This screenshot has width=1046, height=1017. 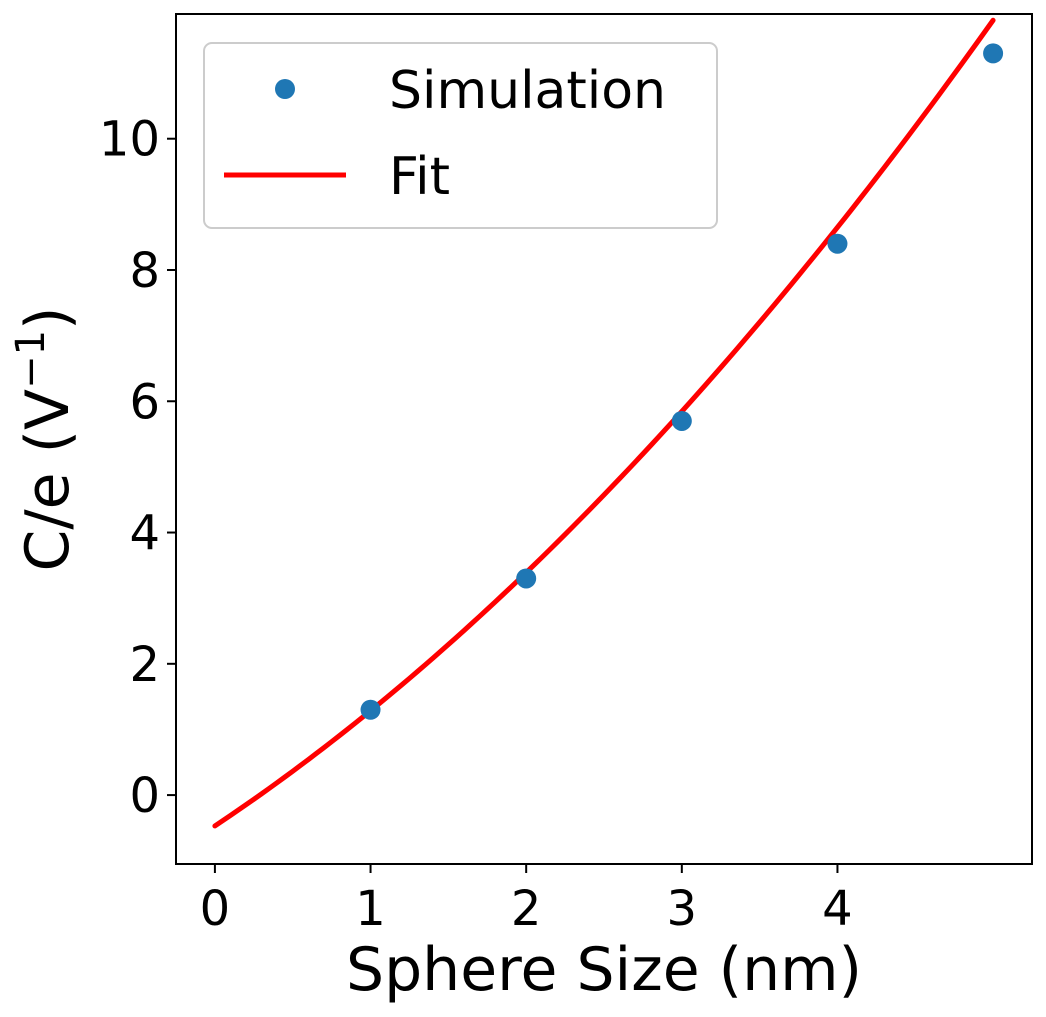 What do you see at coordinates (682, 909) in the screenshot?
I see `x-tick-label: 3` at bounding box center [682, 909].